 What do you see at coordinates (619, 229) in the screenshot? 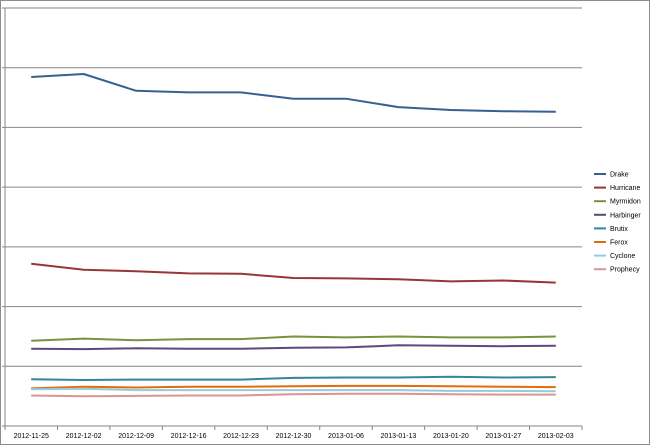
I see `legend-label-brutix: Brutix` at bounding box center [619, 229].